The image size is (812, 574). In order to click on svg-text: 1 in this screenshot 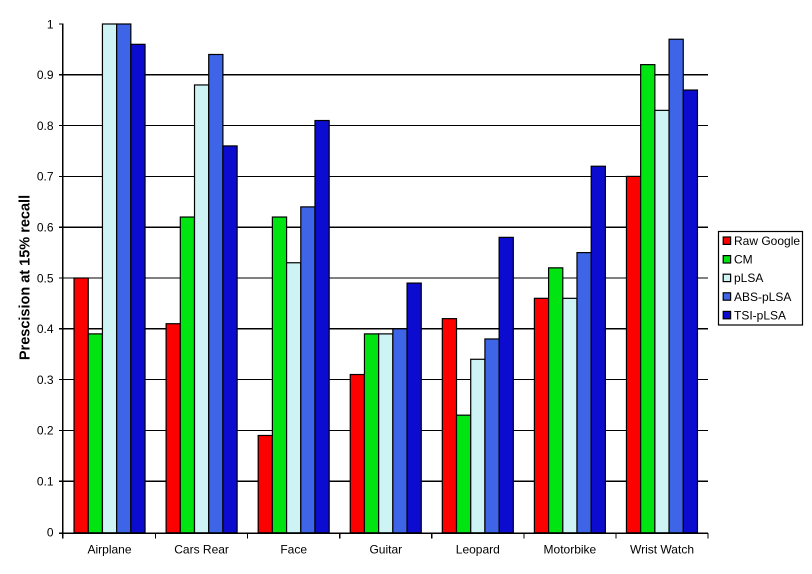, I will do `click(50, 24)`.